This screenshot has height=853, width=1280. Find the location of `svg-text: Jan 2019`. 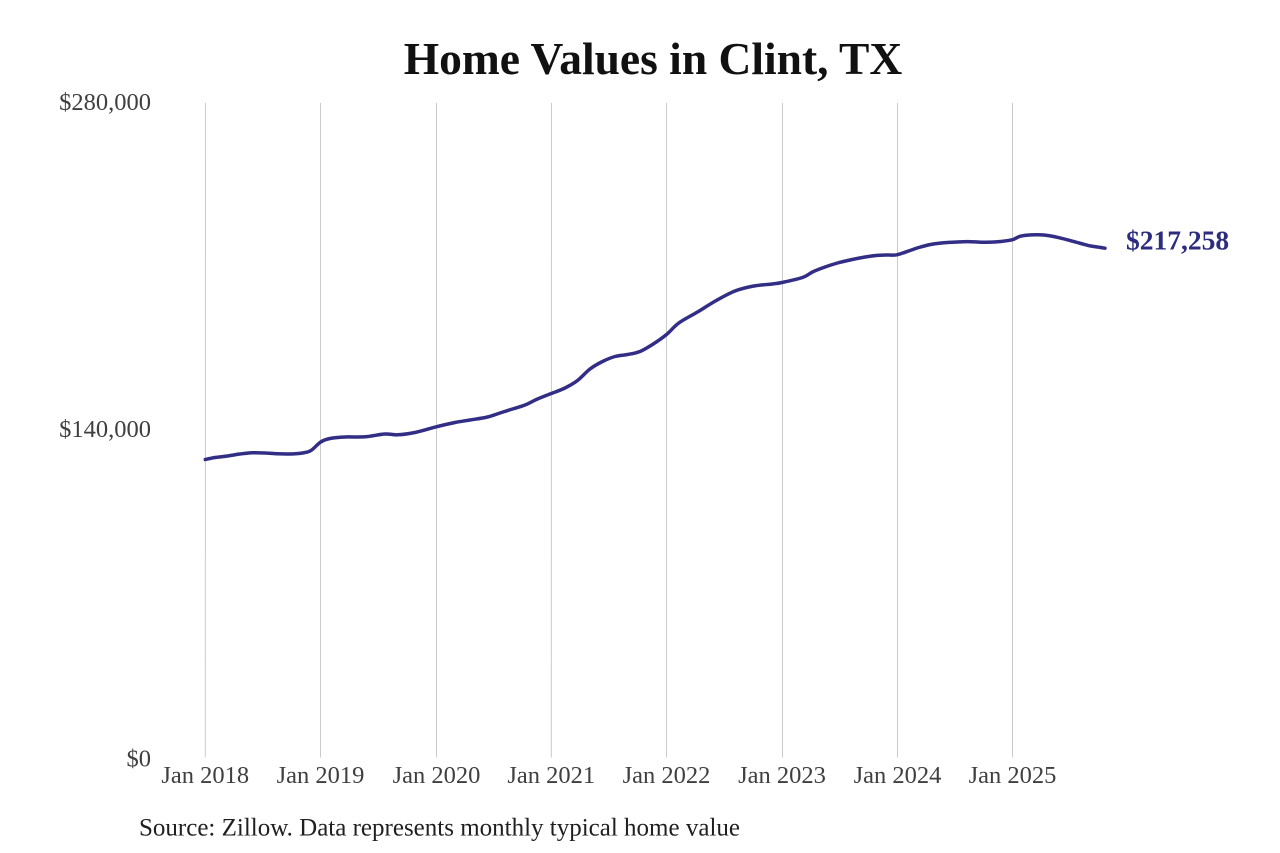

svg-text: Jan 2019 is located at coordinates (321, 775).